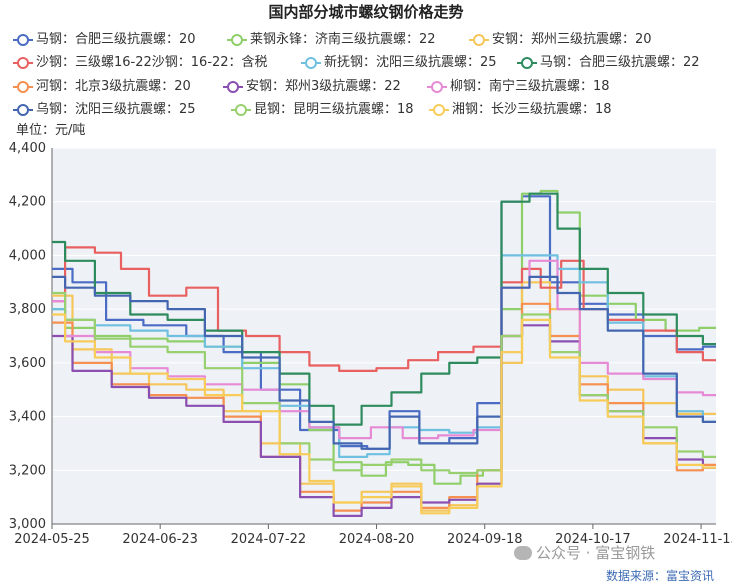  I want to click on legend-item: 安钢：郑州3级抗震螺：22, so click(311, 87).